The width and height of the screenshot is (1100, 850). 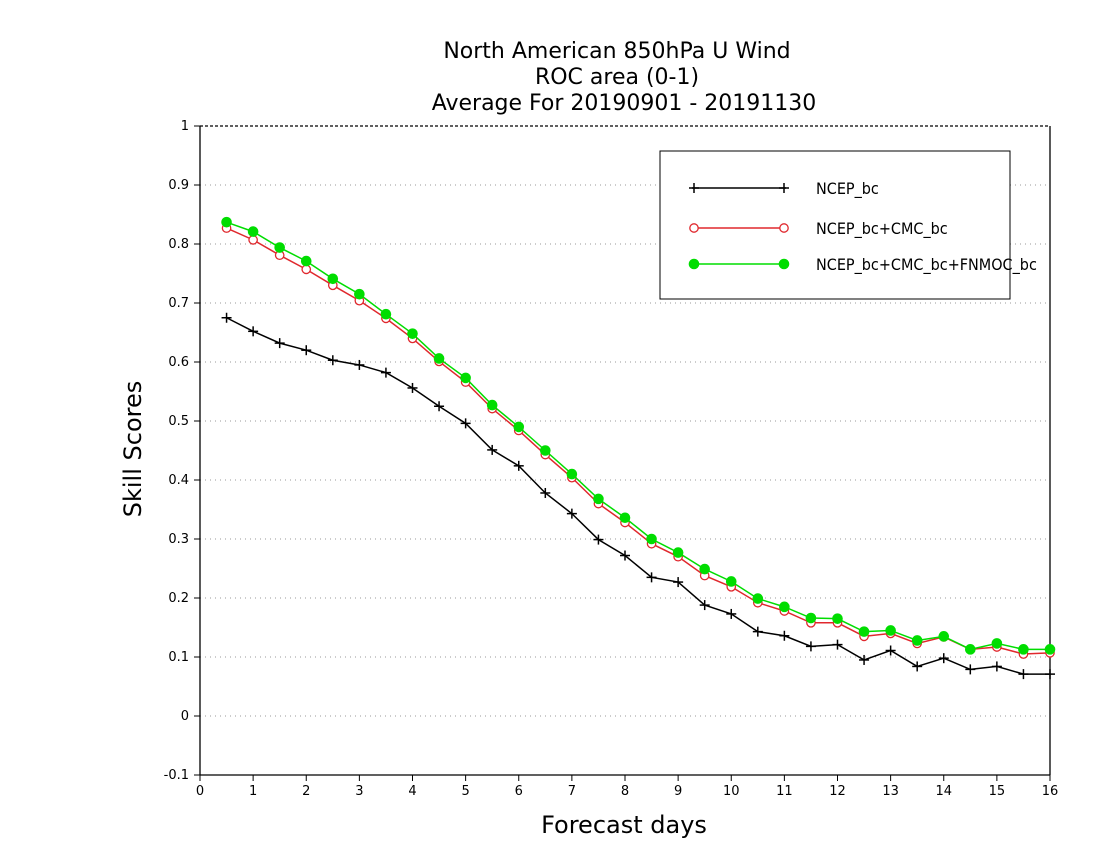 What do you see at coordinates (624, 825) in the screenshot?
I see `x-axis-label: Forecast days` at bounding box center [624, 825].